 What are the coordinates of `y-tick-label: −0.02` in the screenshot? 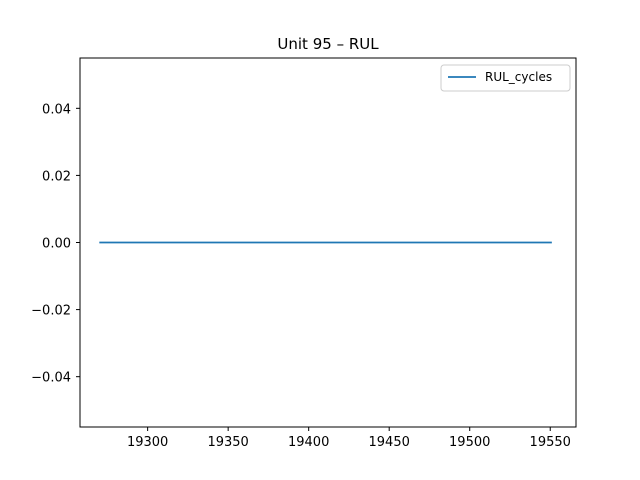 It's located at (51, 311).